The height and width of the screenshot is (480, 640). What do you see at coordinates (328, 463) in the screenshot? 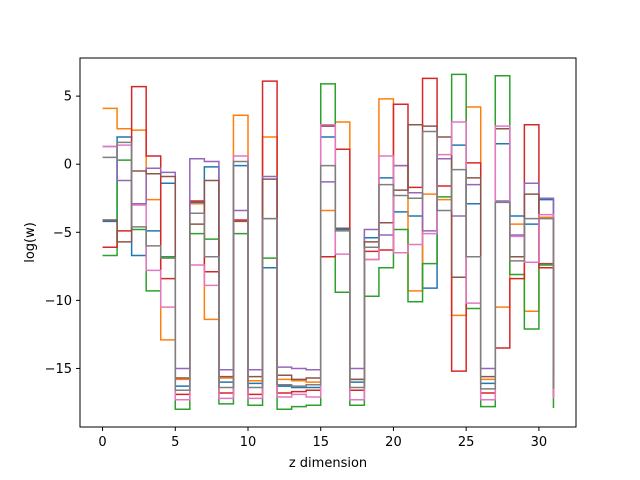
I see `x-axis-label: z dimension` at bounding box center [328, 463].